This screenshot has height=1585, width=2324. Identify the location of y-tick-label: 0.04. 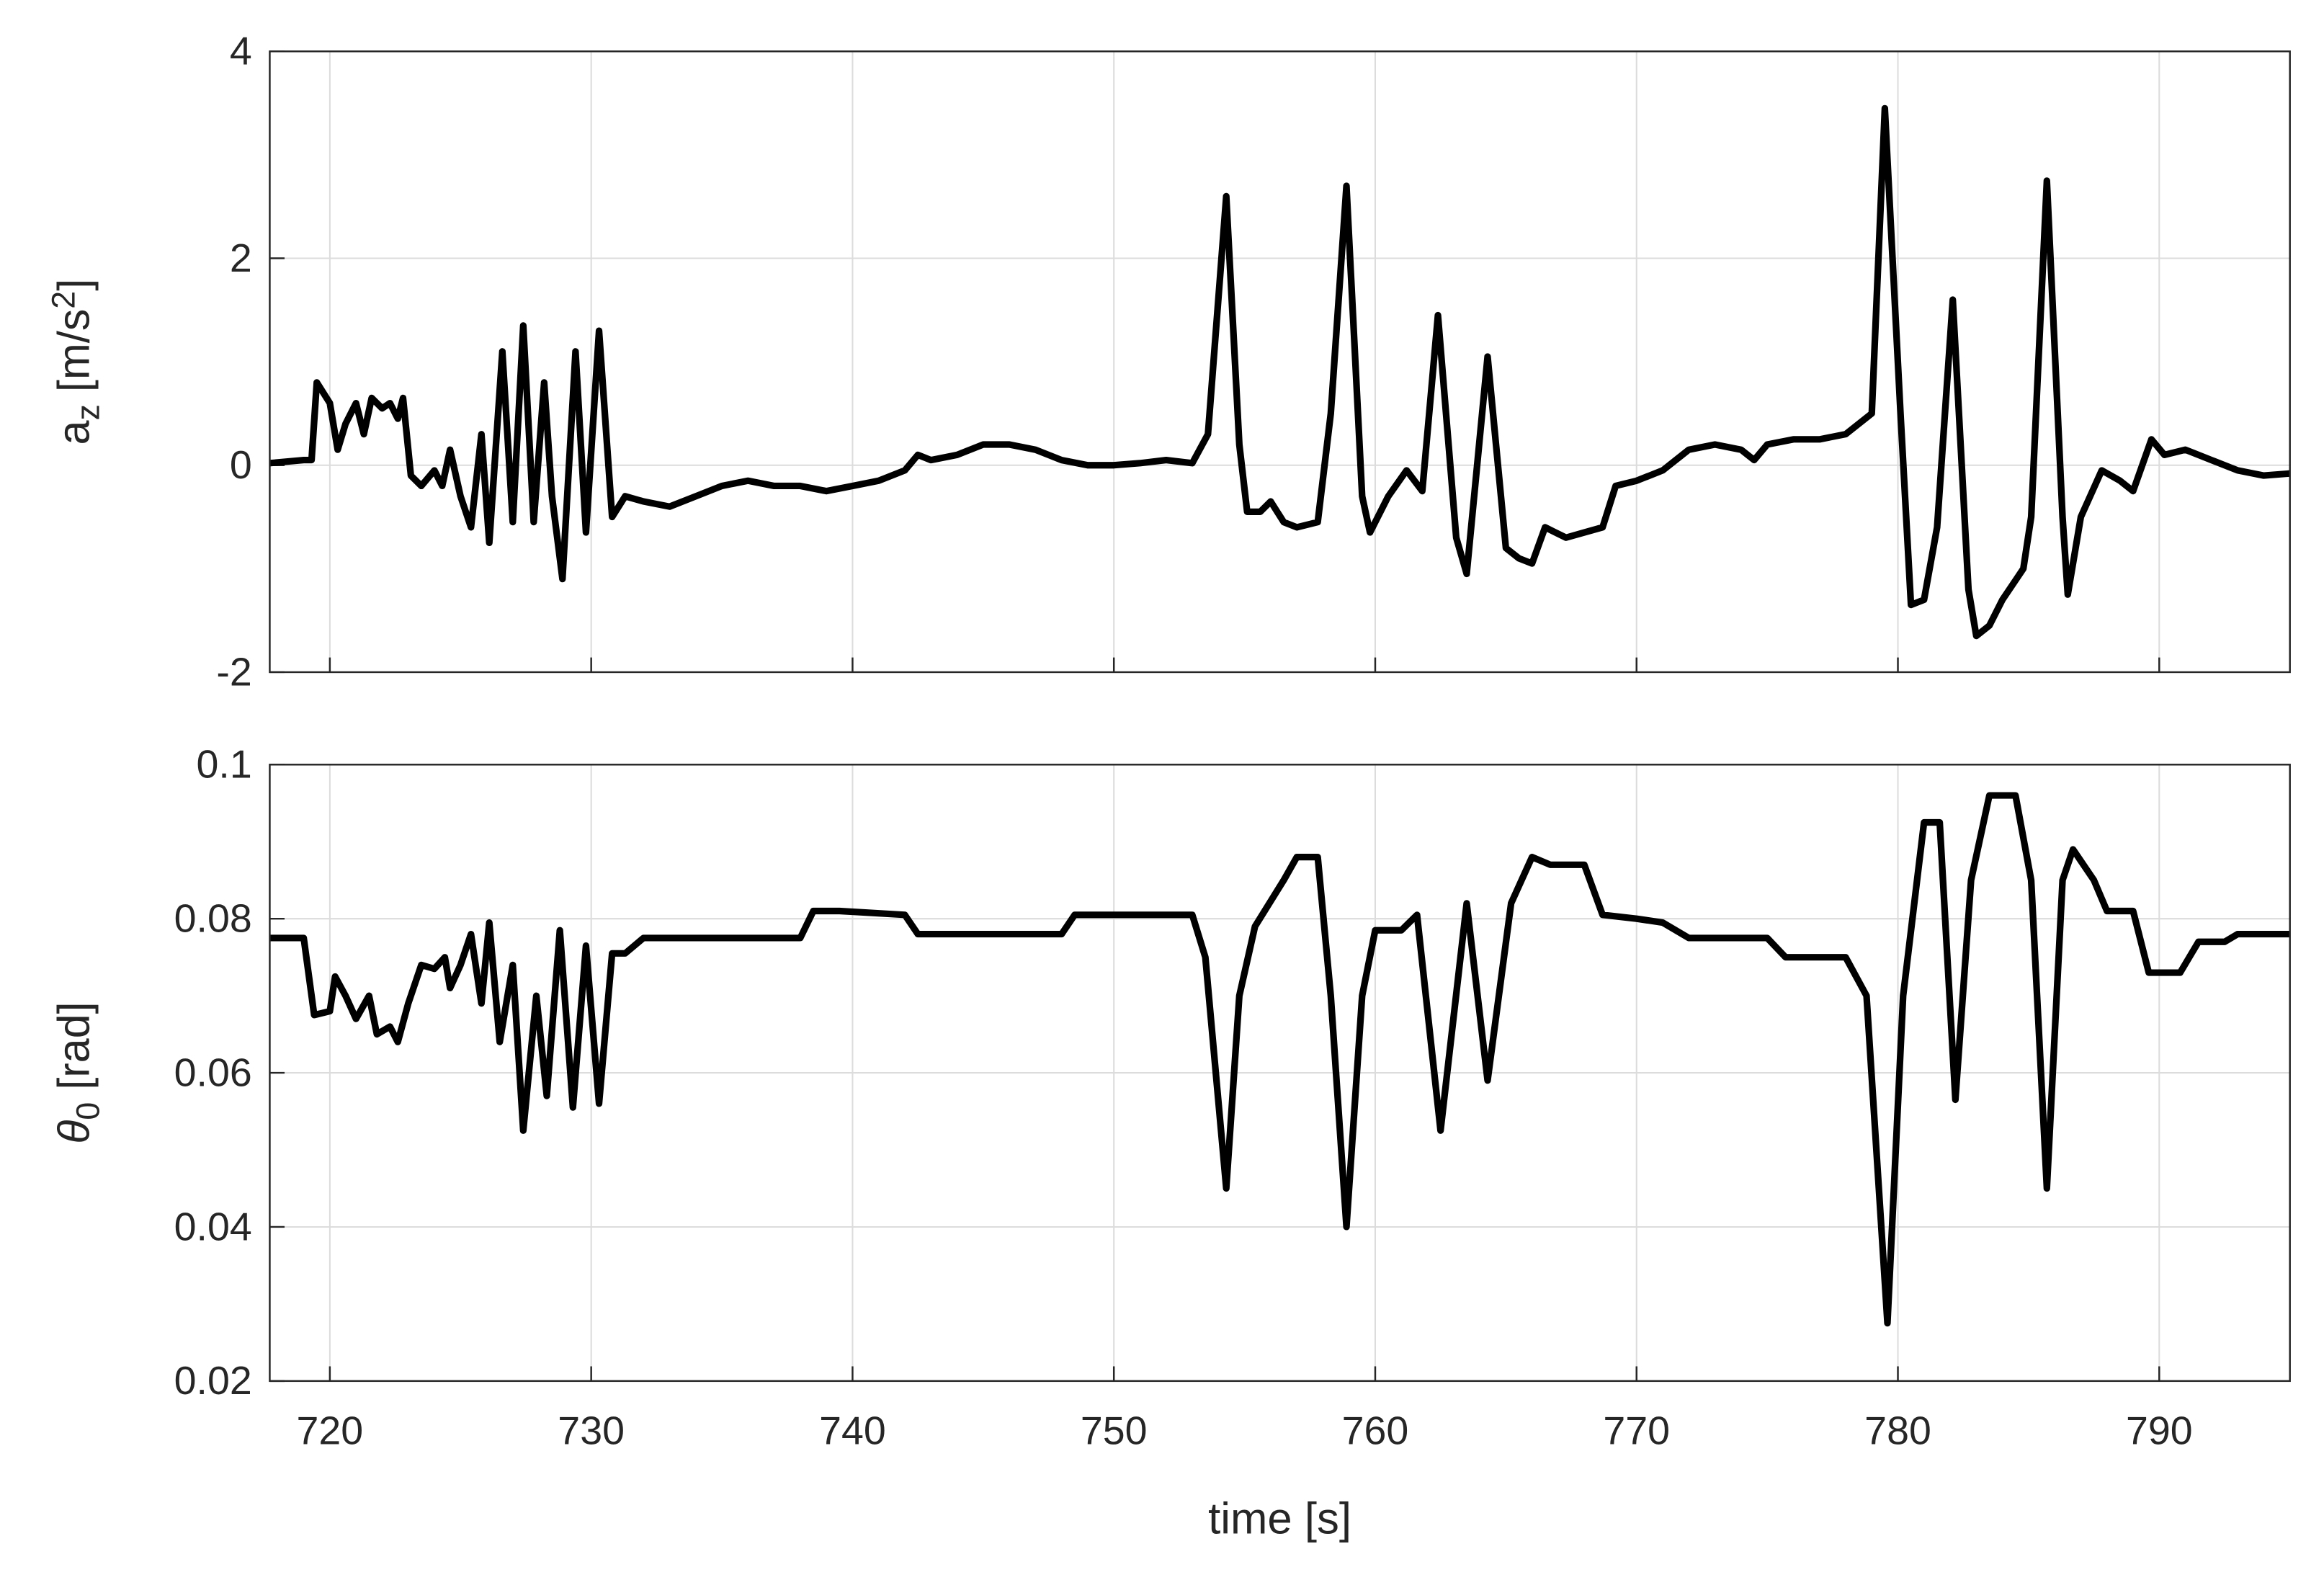
(213, 1227).